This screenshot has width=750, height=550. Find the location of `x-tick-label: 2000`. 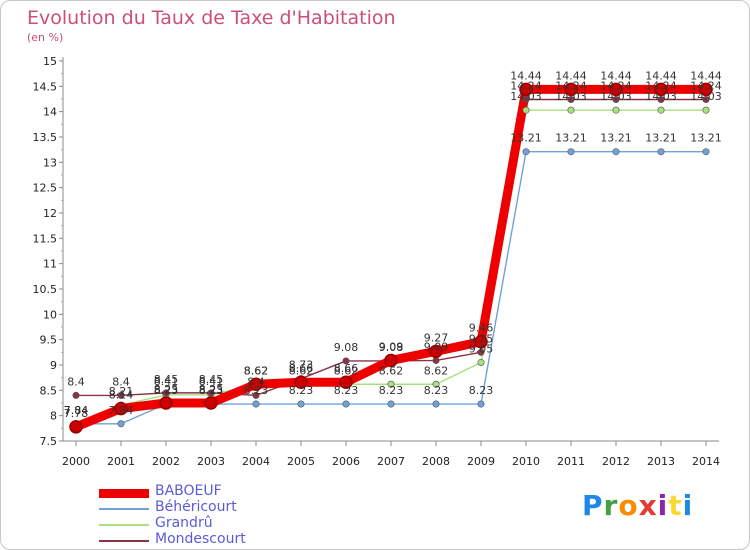

x-tick-label: 2000 is located at coordinates (76, 461).